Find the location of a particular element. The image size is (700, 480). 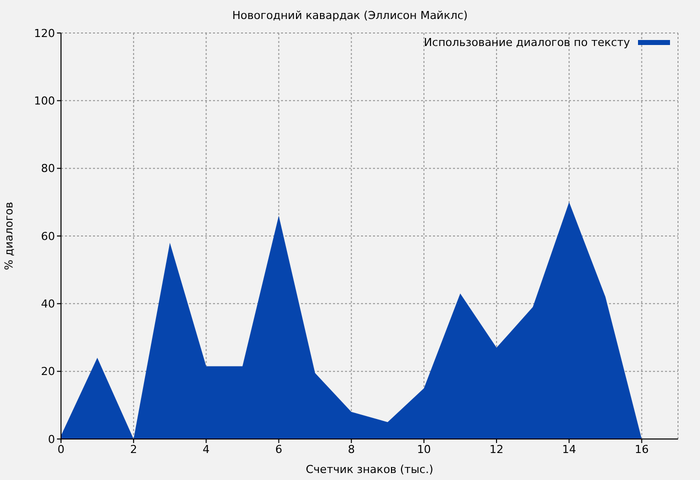

x-axis-title: Счетчик знаков (тыс.) is located at coordinates (369, 469).